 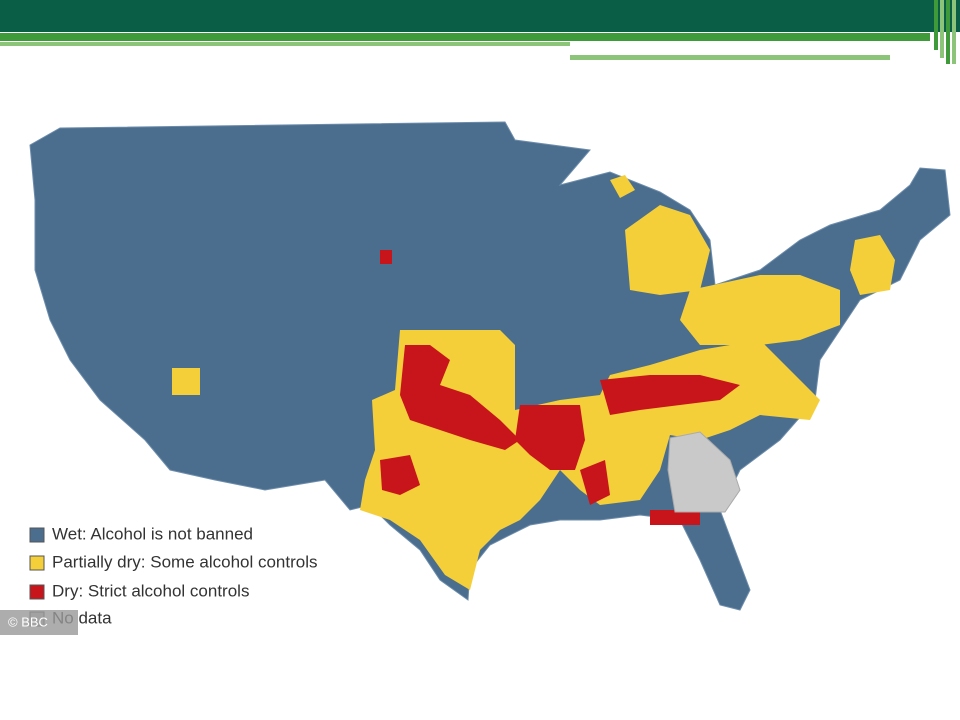 I want to click on legend-label: Dry: Strict alcohol controls, so click(x=150, y=590).